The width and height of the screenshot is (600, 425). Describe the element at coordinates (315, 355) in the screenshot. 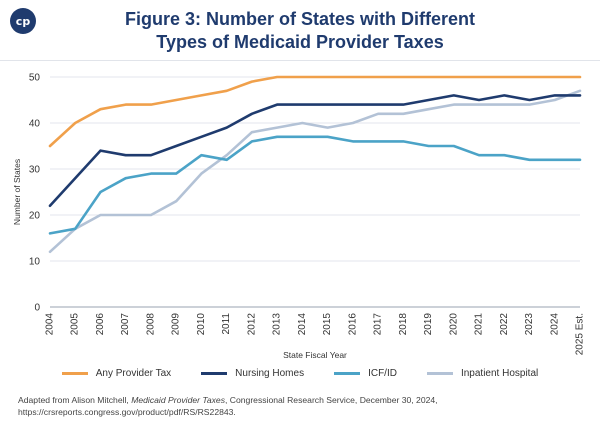

I see `x-axis-title: State Fiscal Year` at that location.